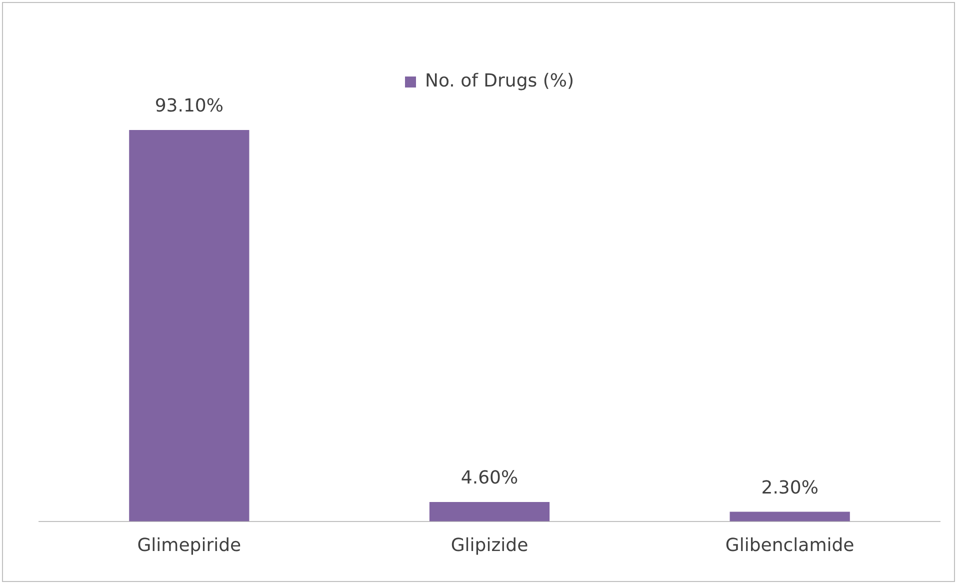  Describe the element at coordinates (489, 478) in the screenshot. I see `data-label: 4.60%` at that location.